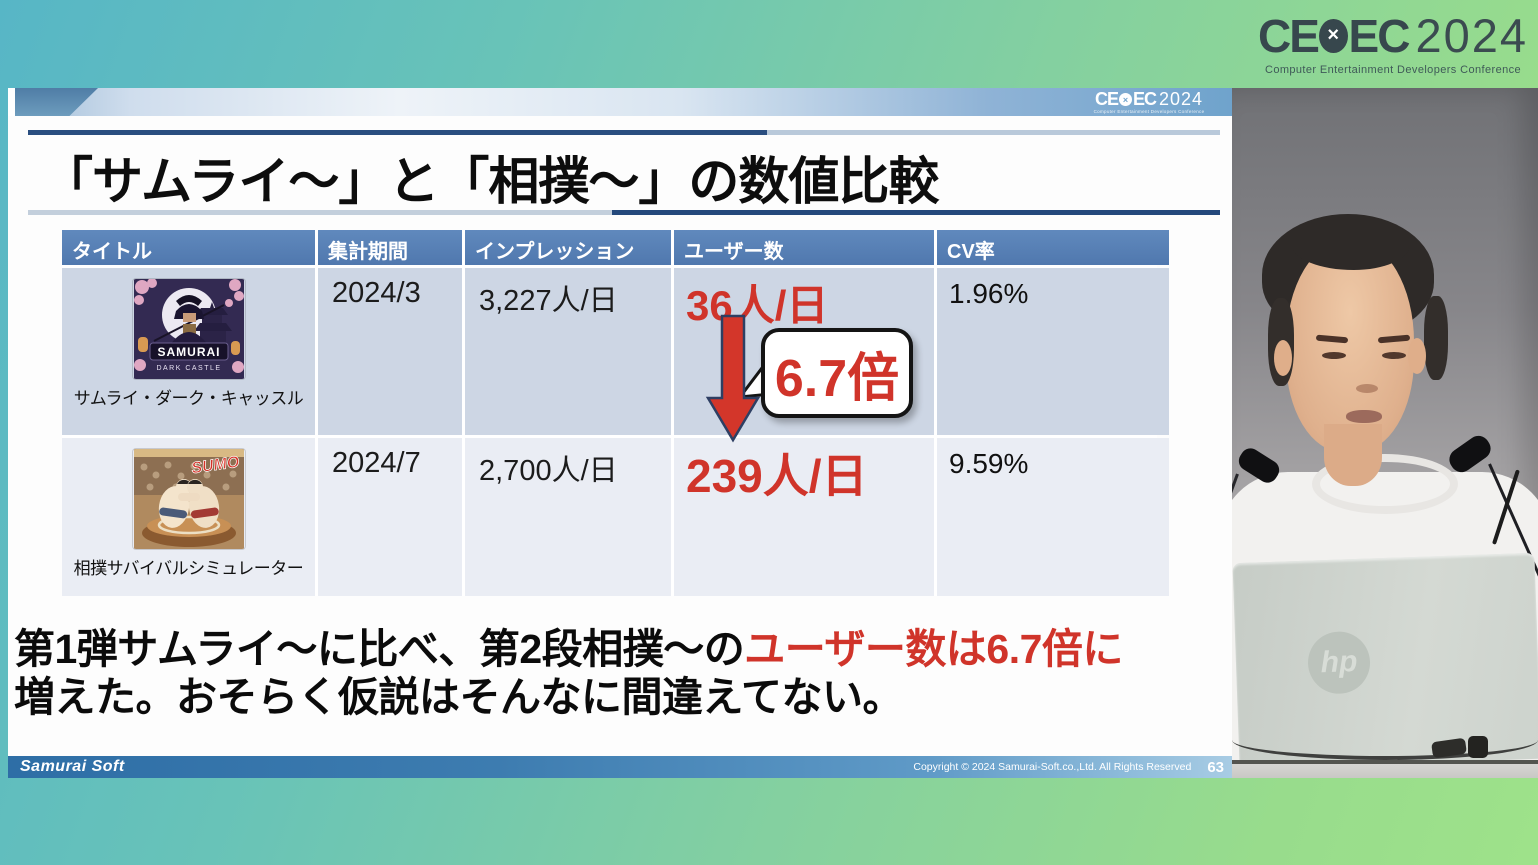  Describe the element at coordinates (568, 517) in the screenshot. I see `table-row-2-impressions: 2,700人/日` at that location.